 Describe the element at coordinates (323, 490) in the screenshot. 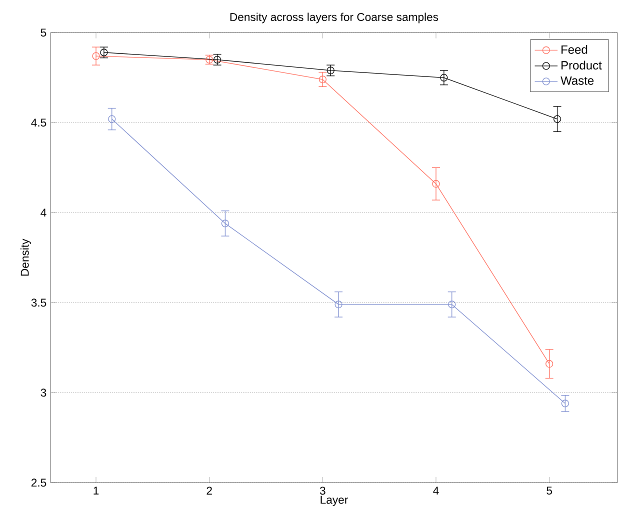

I see `x-tick-label: 3` at that location.